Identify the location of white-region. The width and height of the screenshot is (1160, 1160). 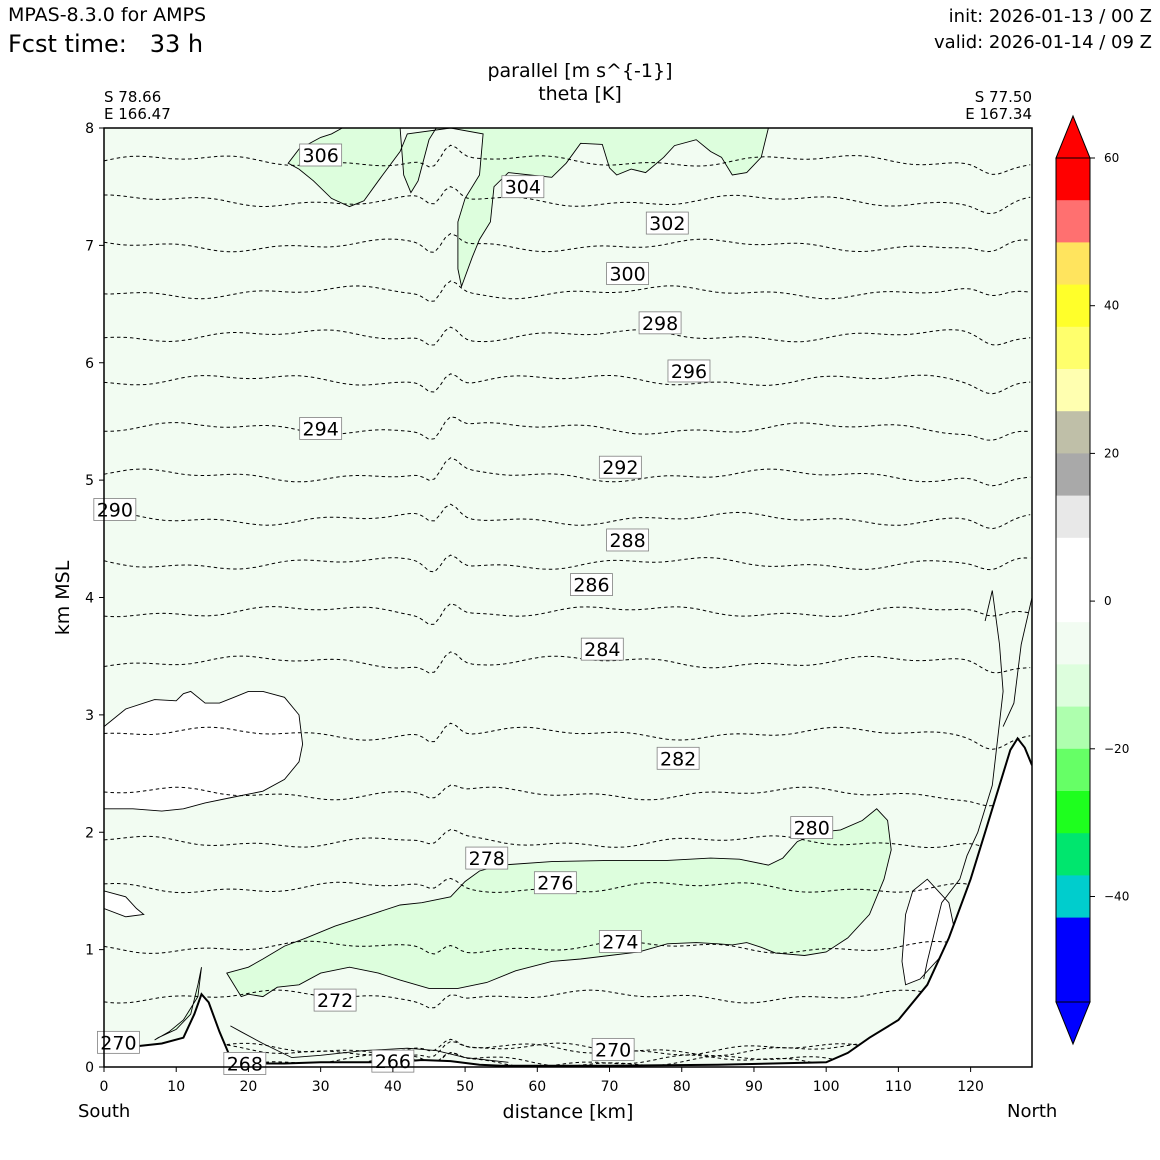
(204, 751).